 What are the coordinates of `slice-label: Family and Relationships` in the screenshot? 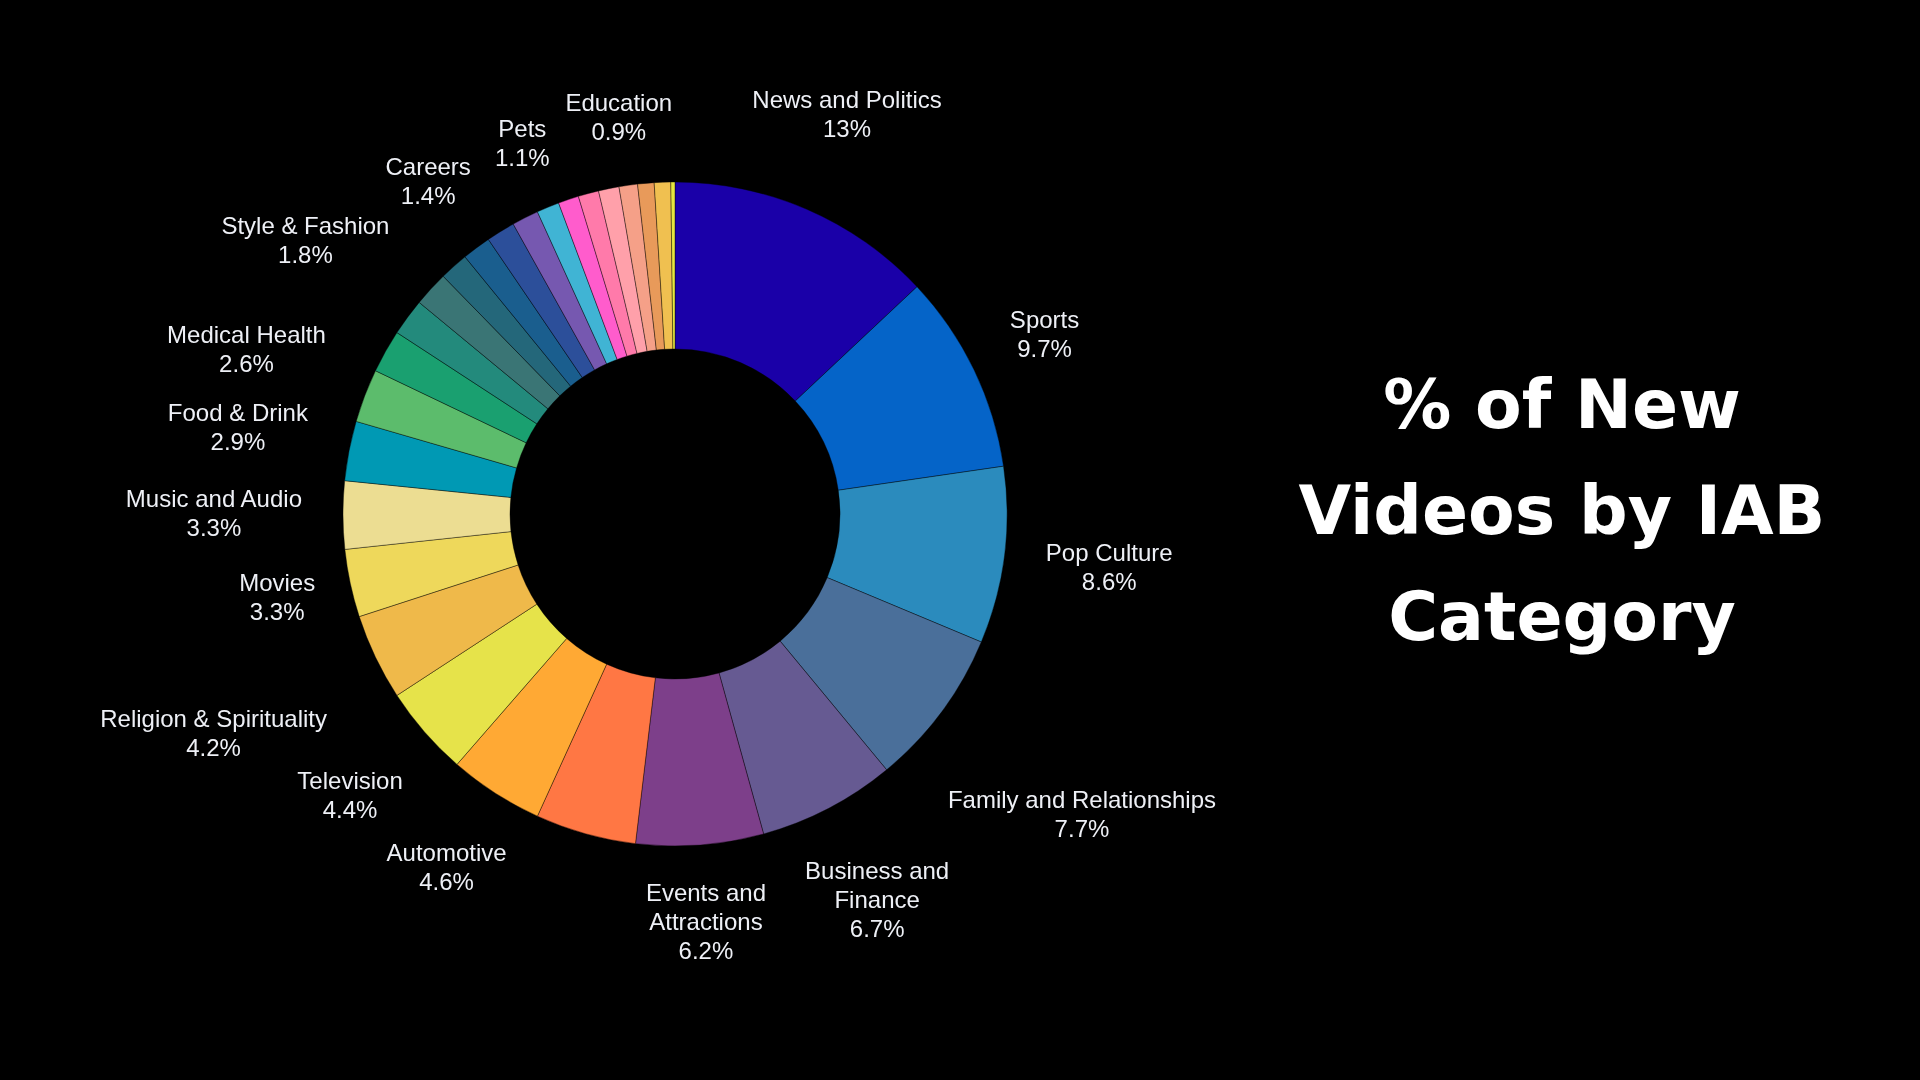 It's located at (1082, 799).